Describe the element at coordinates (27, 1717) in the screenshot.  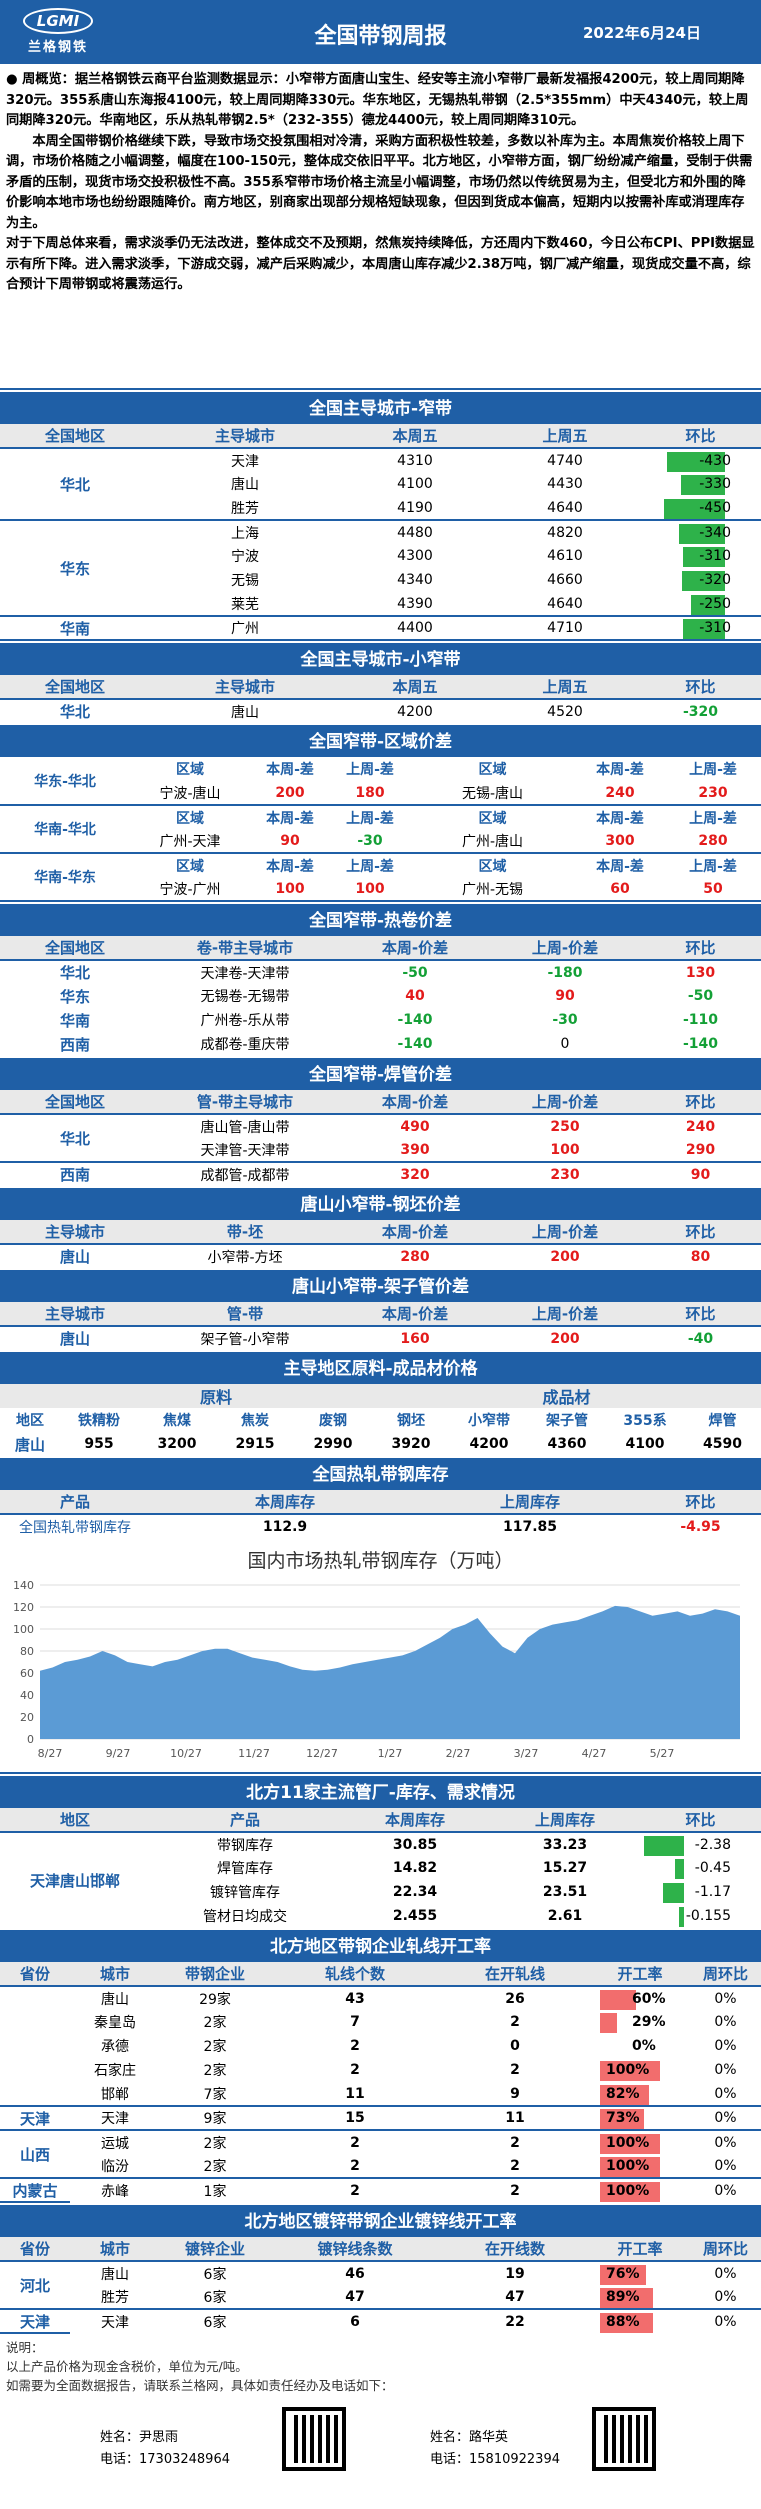
I see `y-tick-label: 20` at that location.